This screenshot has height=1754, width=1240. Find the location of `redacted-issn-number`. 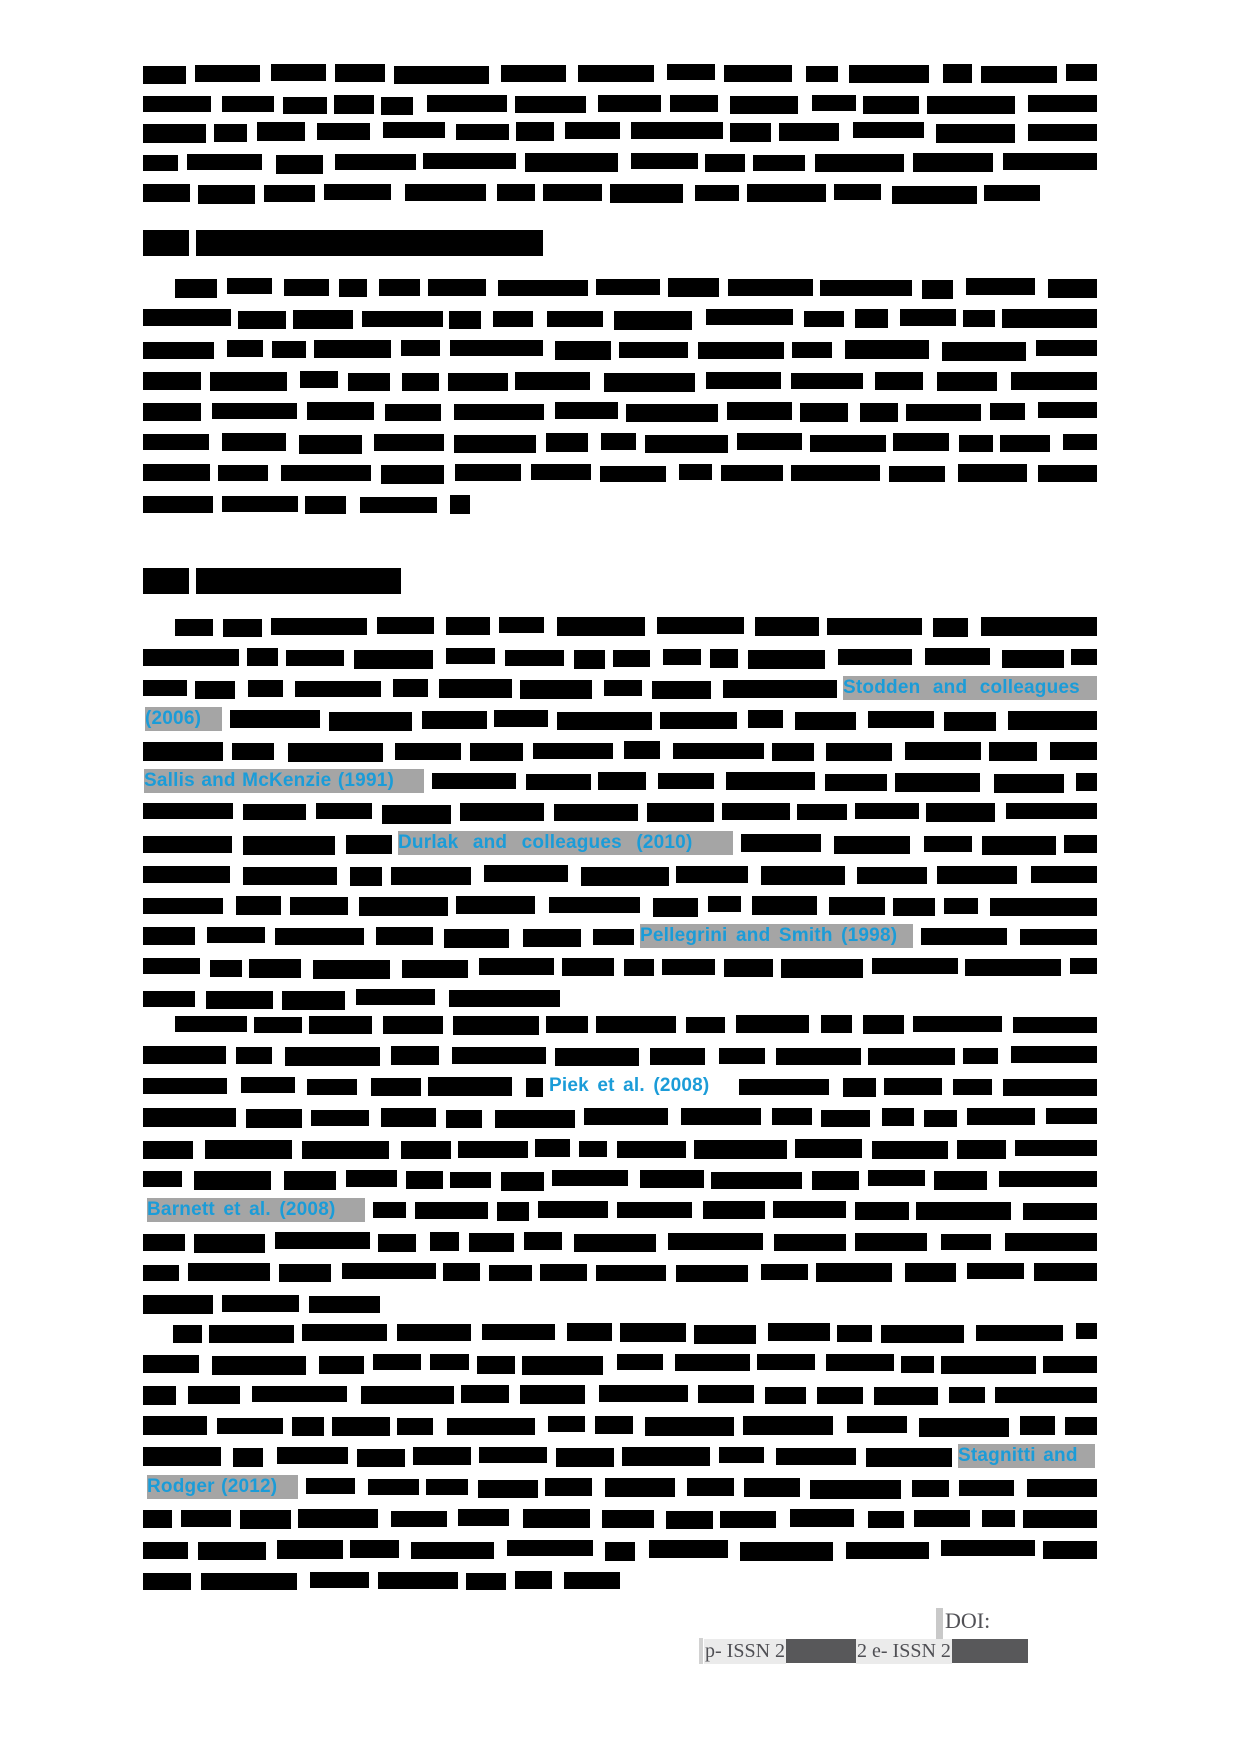

redacted-issn-number is located at coordinates (821, 1651).